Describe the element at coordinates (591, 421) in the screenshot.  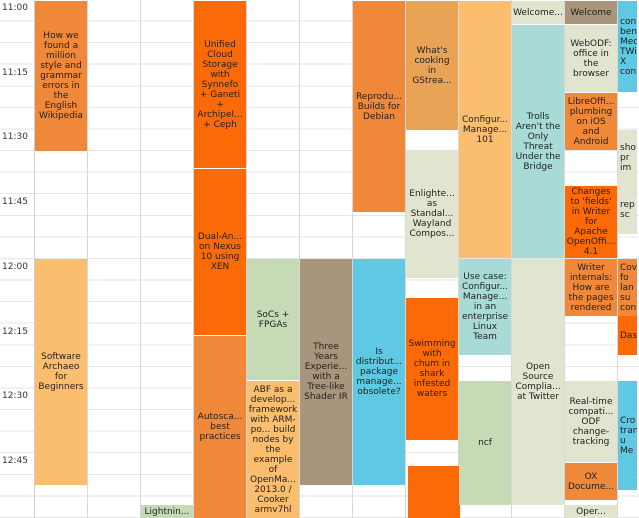
I see `session-block: Real-time compati... ODF change-tracking` at that location.